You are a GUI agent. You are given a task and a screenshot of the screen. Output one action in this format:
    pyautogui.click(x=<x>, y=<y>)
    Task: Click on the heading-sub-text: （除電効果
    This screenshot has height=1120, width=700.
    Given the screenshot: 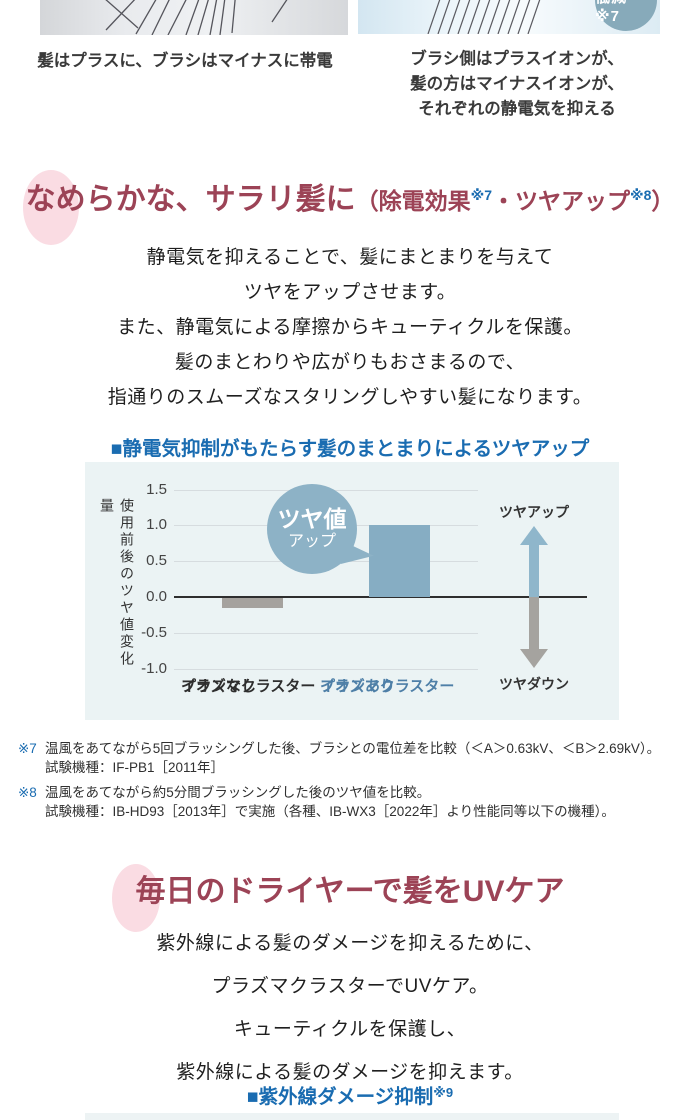 What is the action you would take?
    pyautogui.click(x=413, y=201)
    